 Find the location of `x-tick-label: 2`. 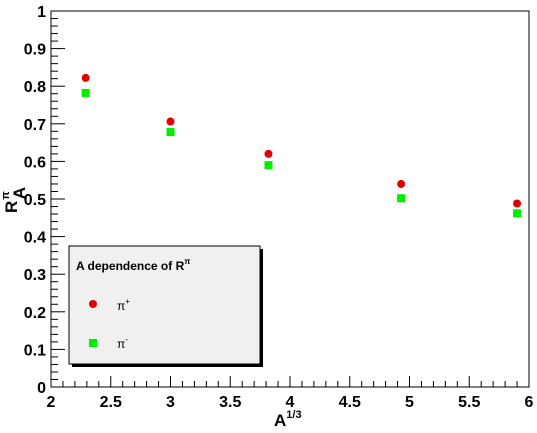

x-tick-label: 2 is located at coordinates (51, 402).